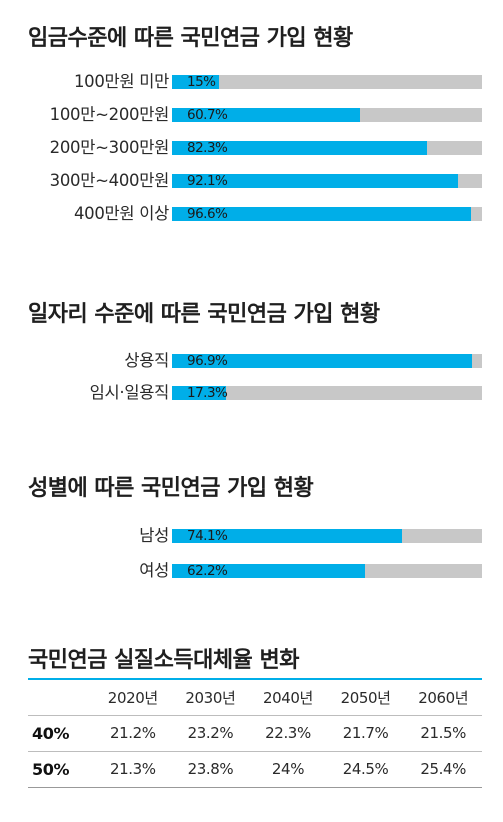  Describe the element at coordinates (163, 660) in the screenshot. I see `replacement-rate-title: 국민연금 실질소득대체율 변화` at that location.